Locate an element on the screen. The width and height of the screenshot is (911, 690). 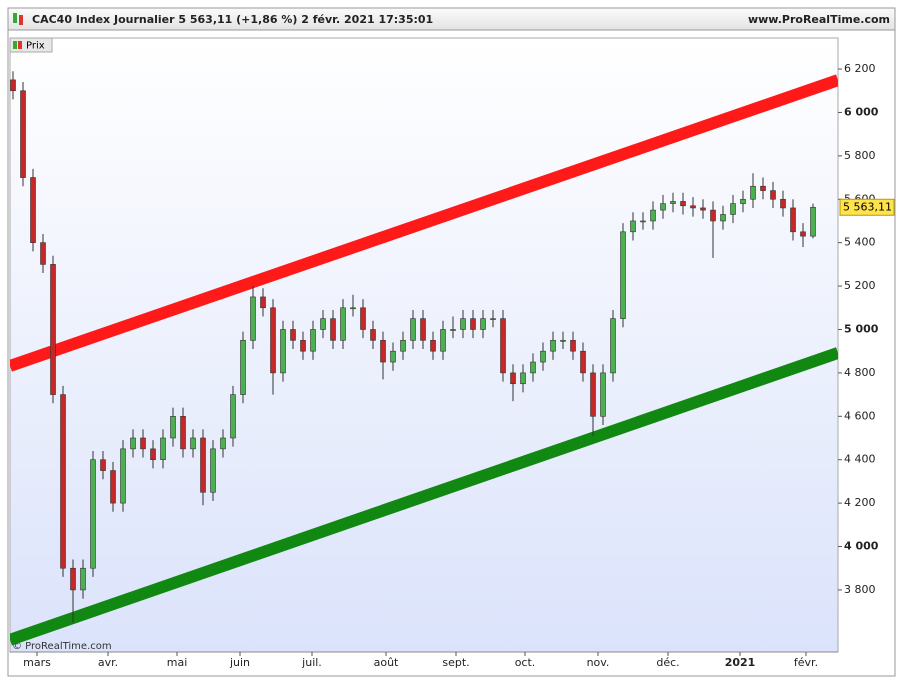
y-tick-label: 6 000 is located at coordinates (861, 111).